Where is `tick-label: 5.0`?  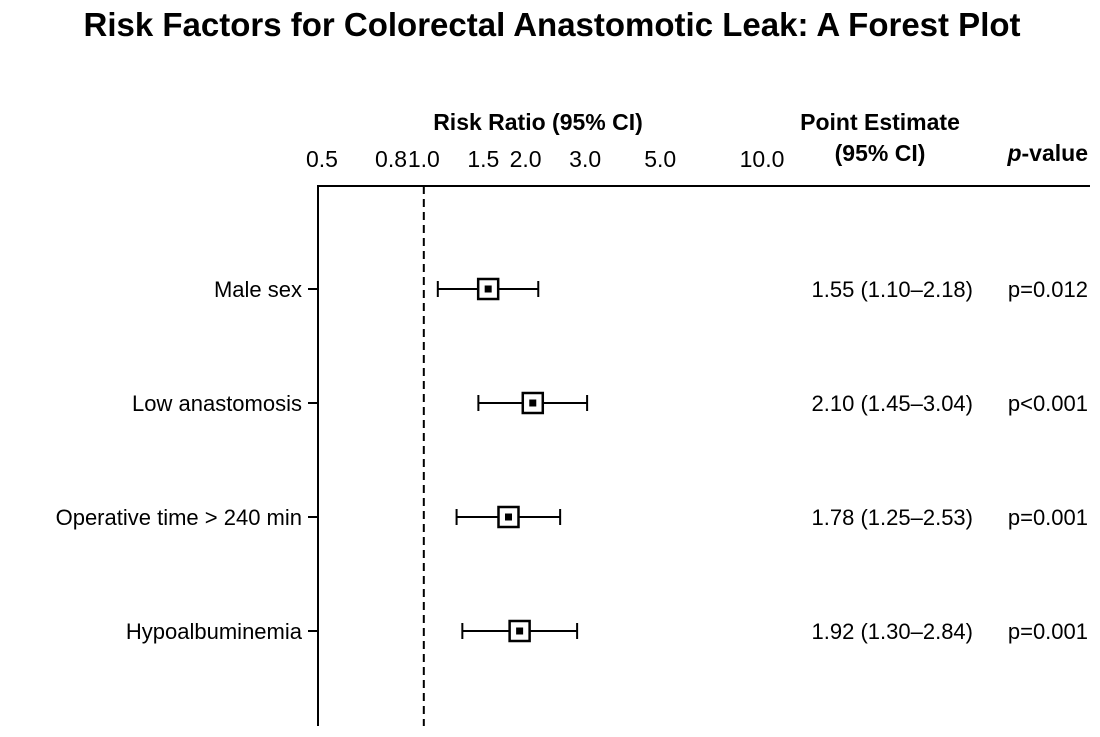
tick-label: 5.0 is located at coordinates (660, 159).